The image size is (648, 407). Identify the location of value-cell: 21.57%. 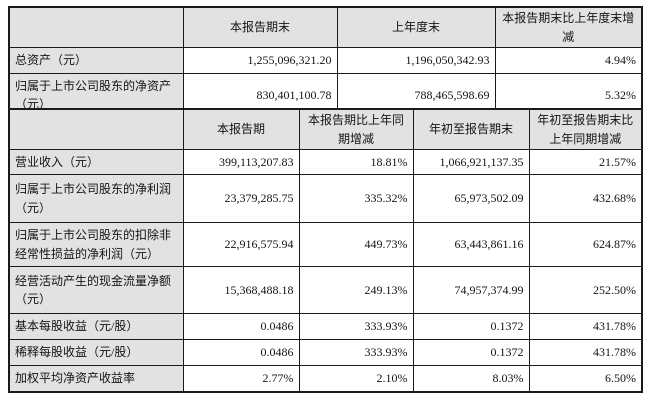
(585, 162).